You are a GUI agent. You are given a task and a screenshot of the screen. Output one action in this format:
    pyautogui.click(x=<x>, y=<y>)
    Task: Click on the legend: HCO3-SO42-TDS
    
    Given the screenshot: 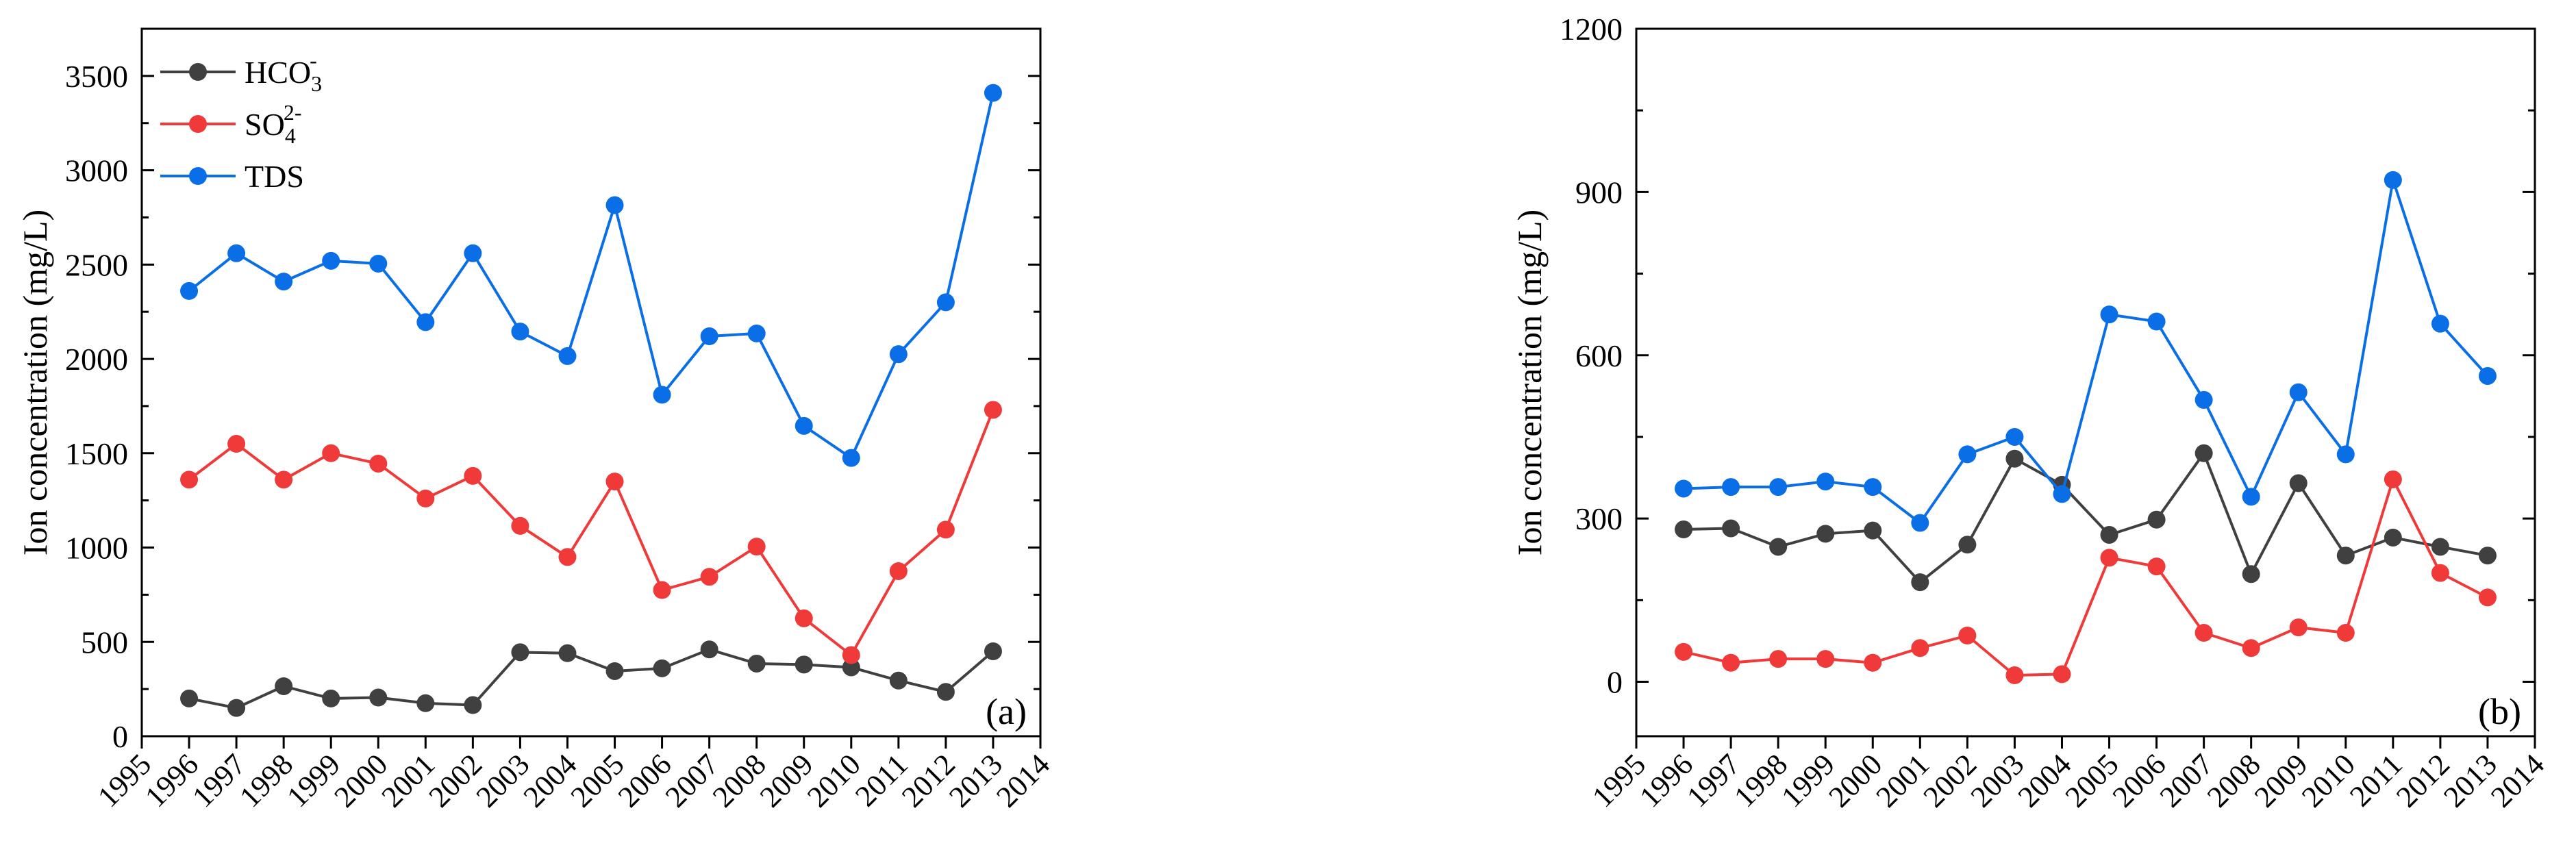 What is the action you would take?
    pyautogui.click(x=241, y=121)
    